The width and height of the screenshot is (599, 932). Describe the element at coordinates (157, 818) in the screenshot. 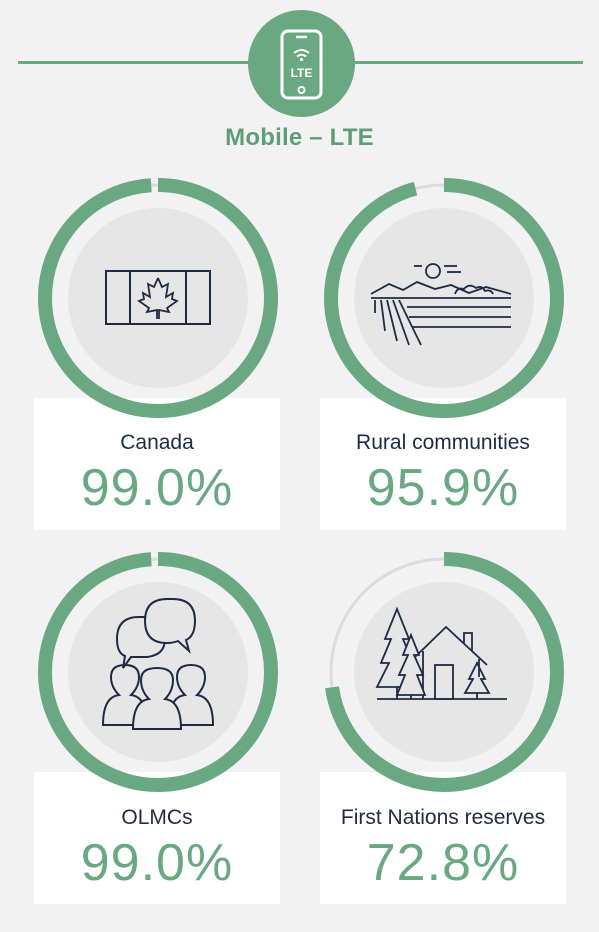

I see `stat-label: OLMCs` at that location.